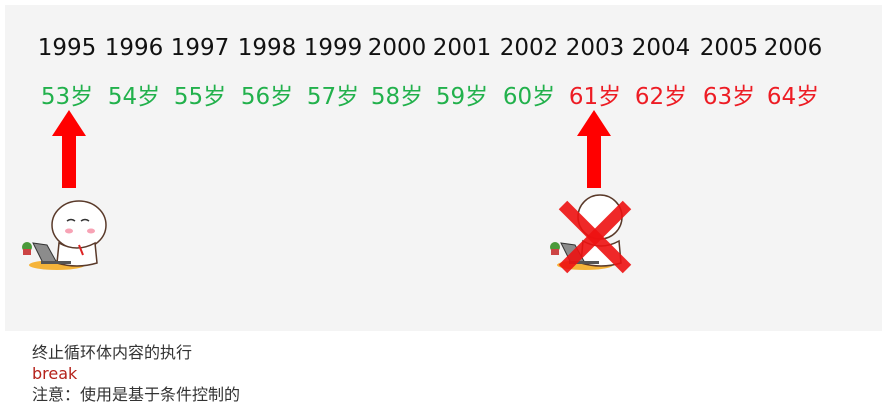  Describe the element at coordinates (529, 48) in the screenshot. I see `year-label: 2002` at that location.